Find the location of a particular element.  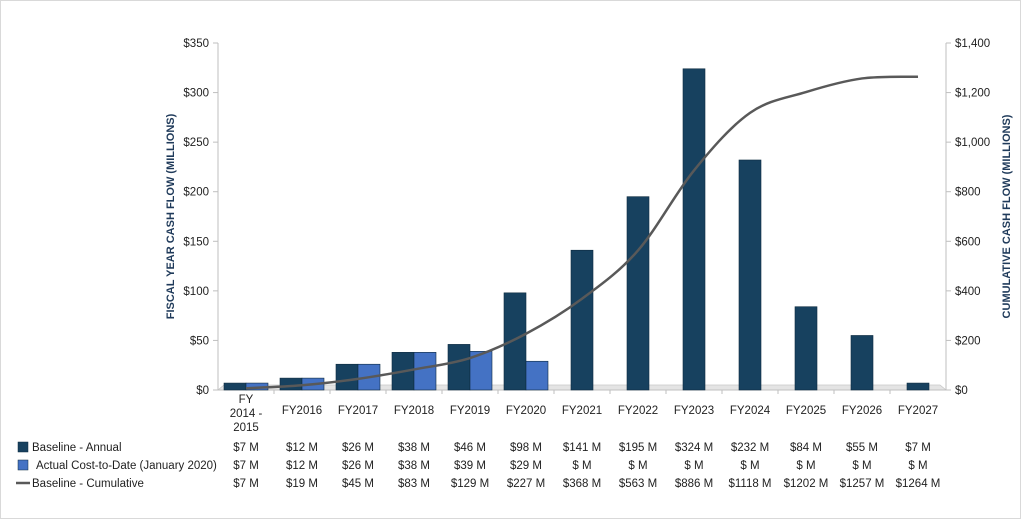

category-label: FY2025 is located at coordinates (806, 411).